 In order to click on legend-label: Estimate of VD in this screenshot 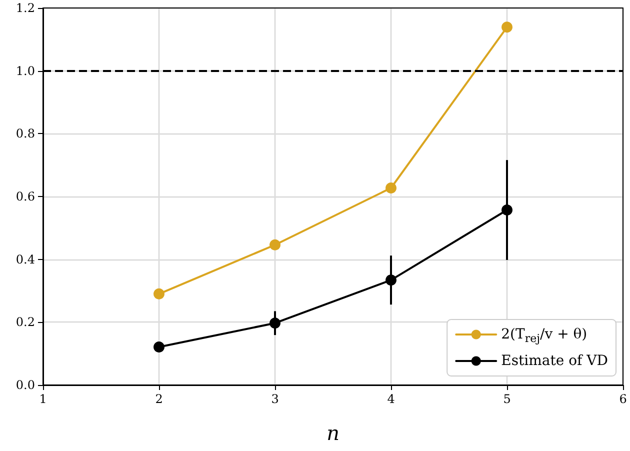, I will do `click(554, 361)`.